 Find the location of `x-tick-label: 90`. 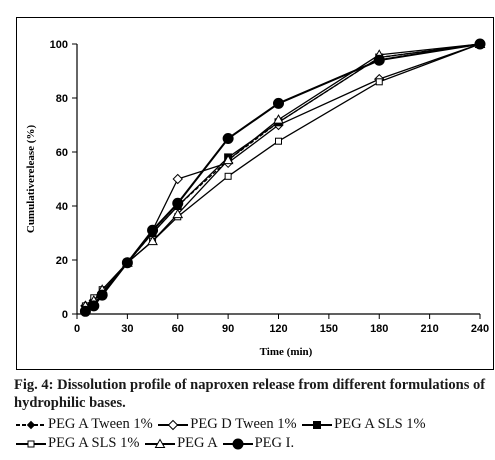

x-tick-label: 90 is located at coordinates (228, 329).